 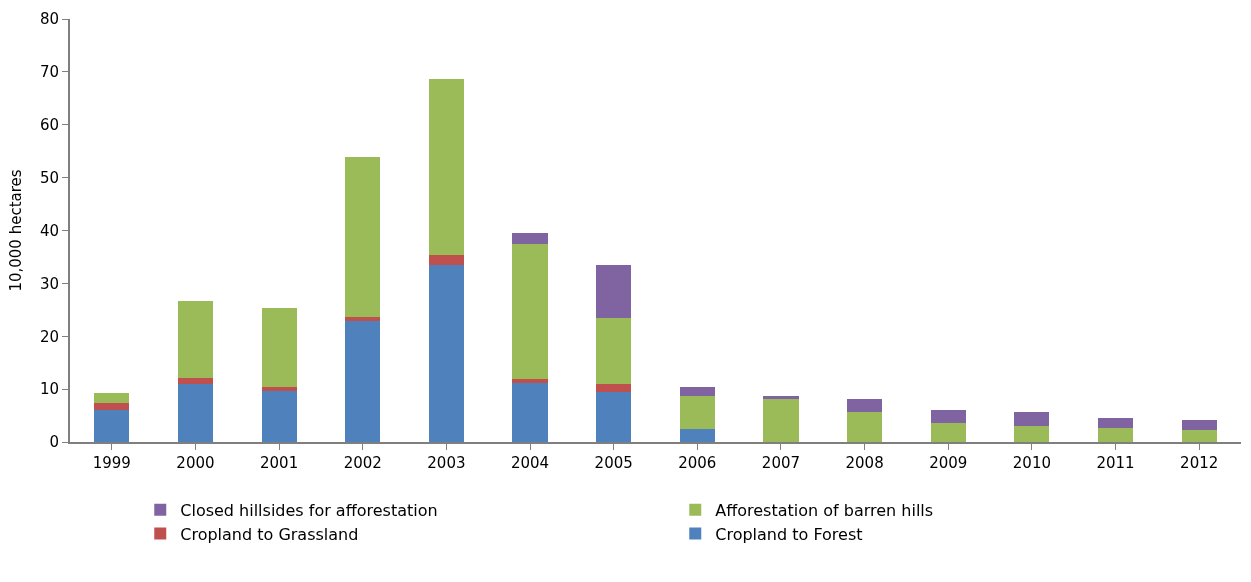 What do you see at coordinates (530, 463) in the screenshot?
I see `x-tick-label: 2004` at bounding box center [530, 463].